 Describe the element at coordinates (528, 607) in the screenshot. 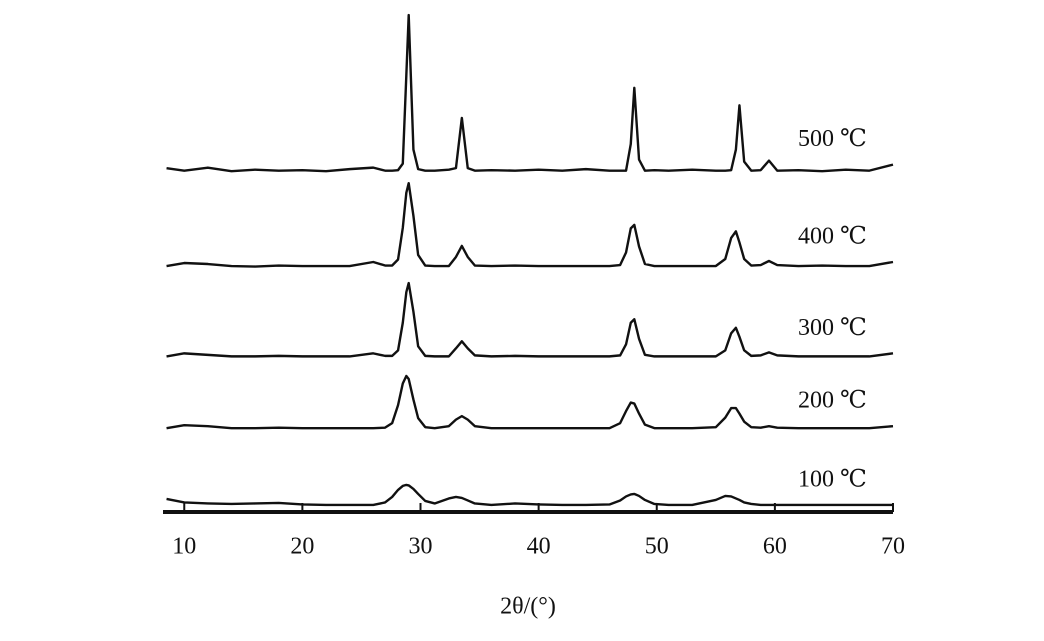

I see `x-axis-label: 2θ/(°)` at that location.